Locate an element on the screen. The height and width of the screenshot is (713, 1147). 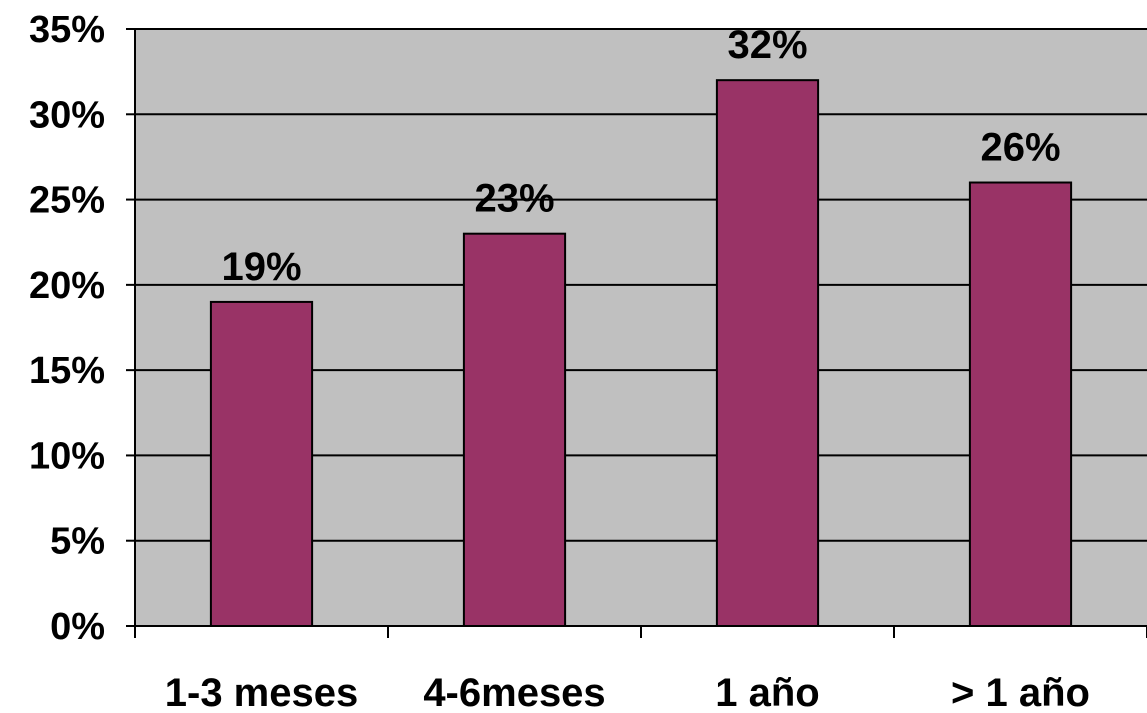
data-label: 32% is located at coordinates (767, 45).